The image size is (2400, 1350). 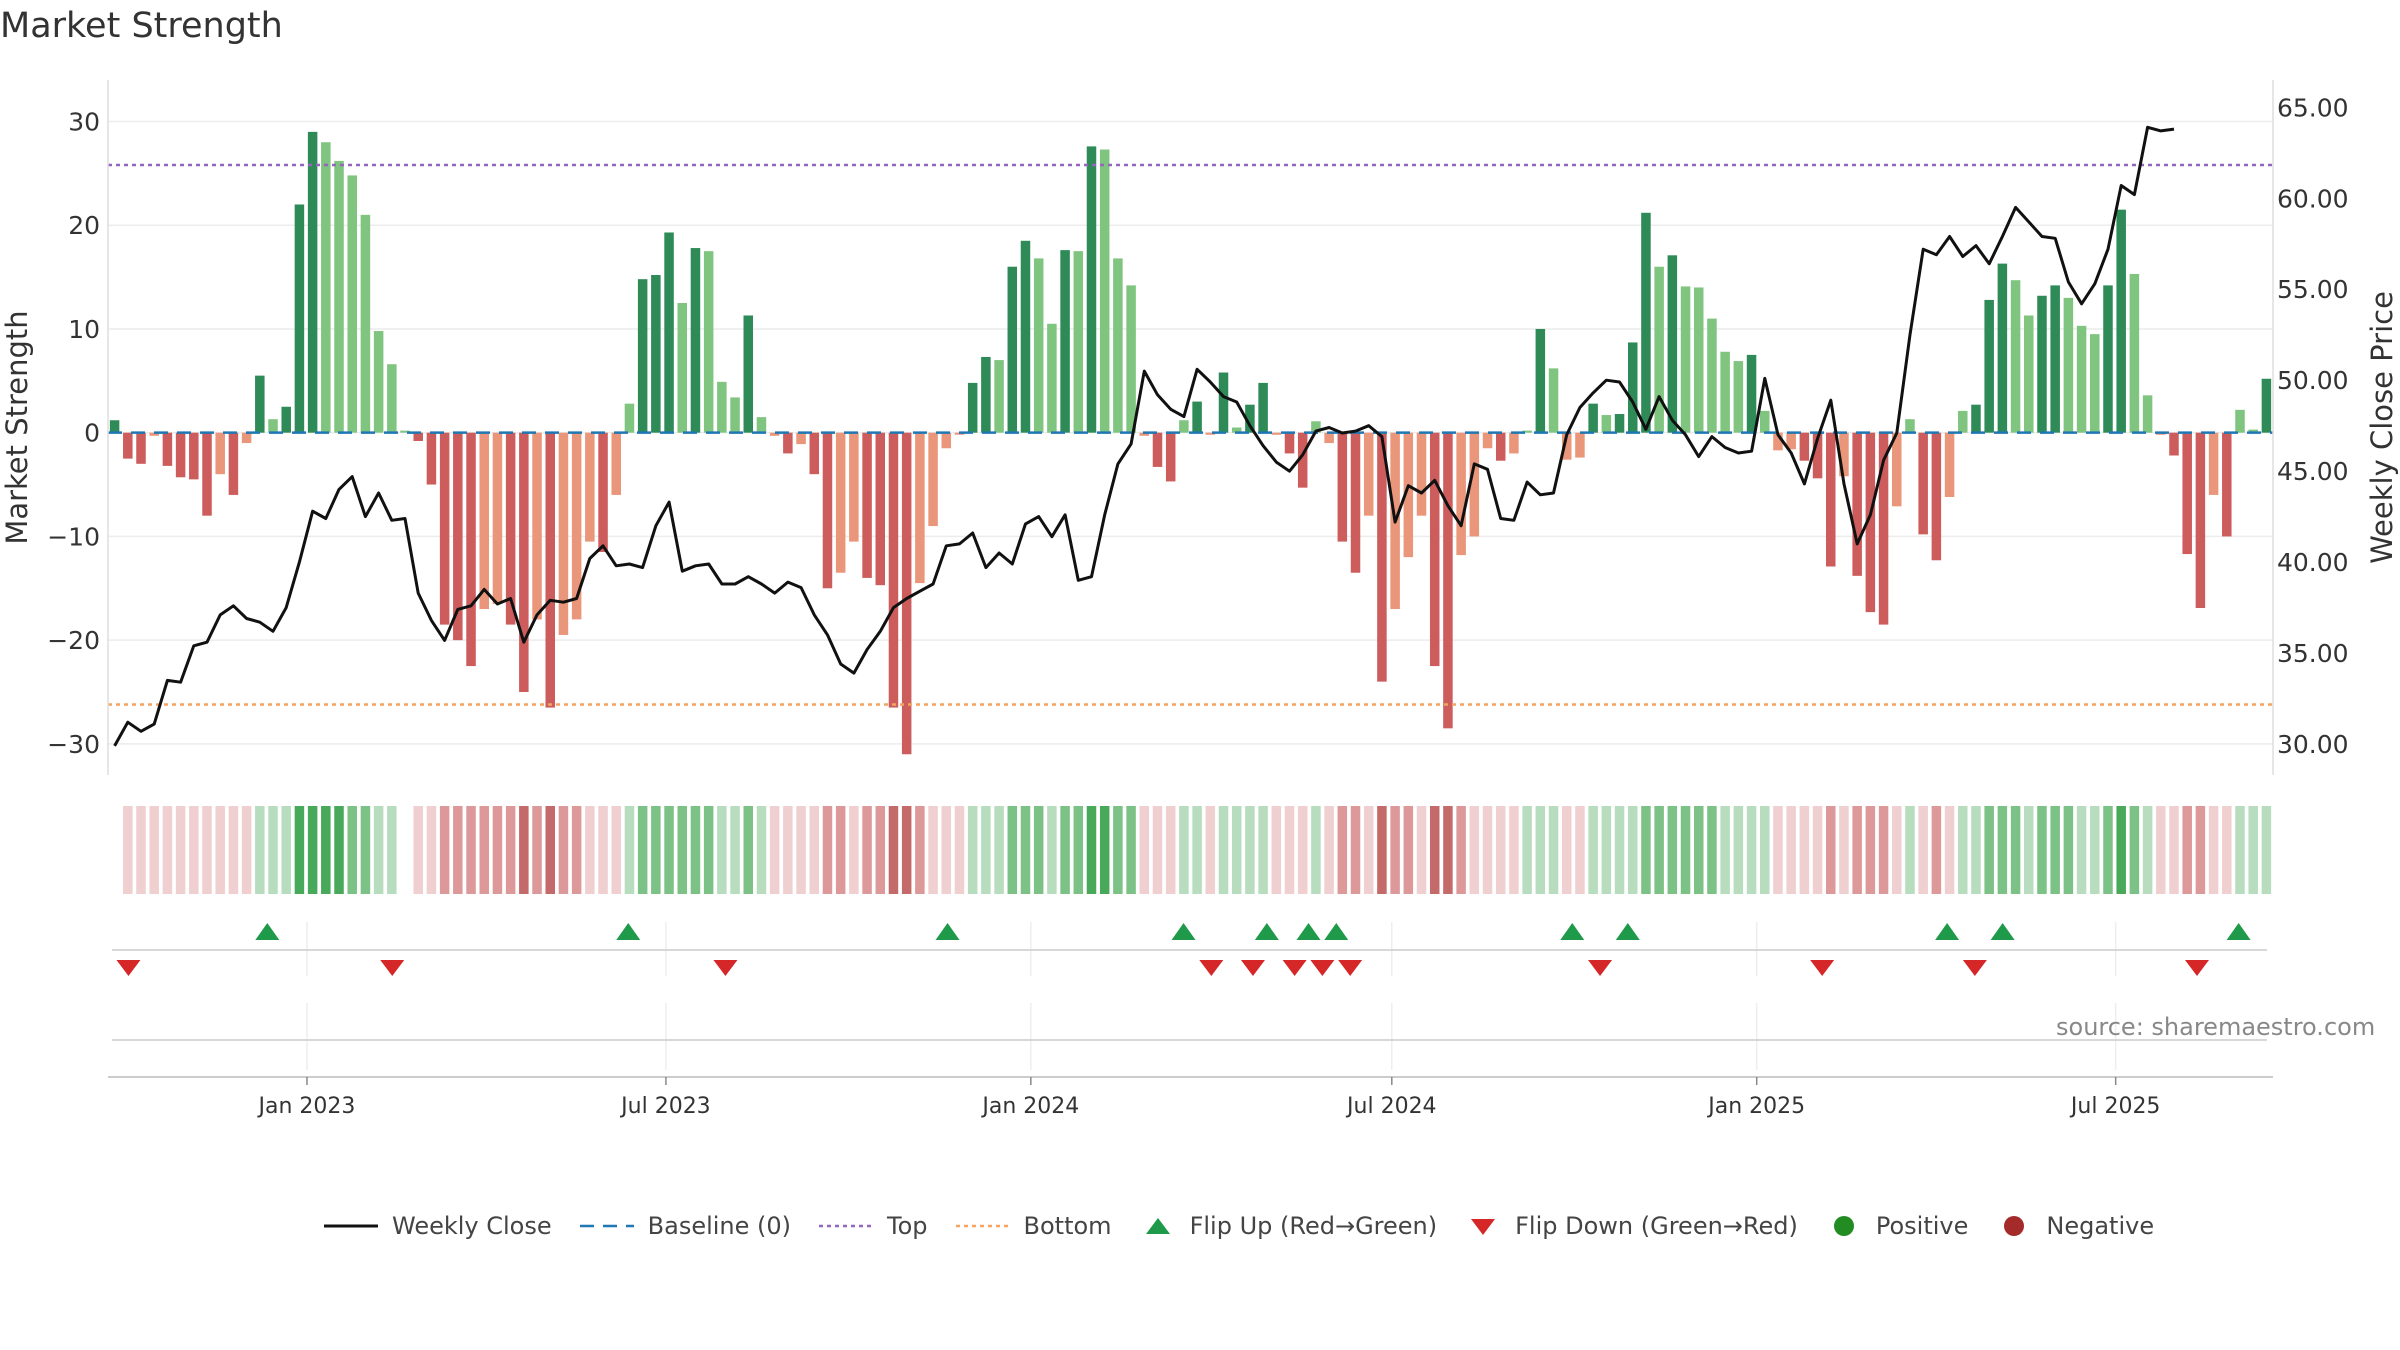 I want to click on y2-tick-label: 60.00, so click(x=2313, y=198).